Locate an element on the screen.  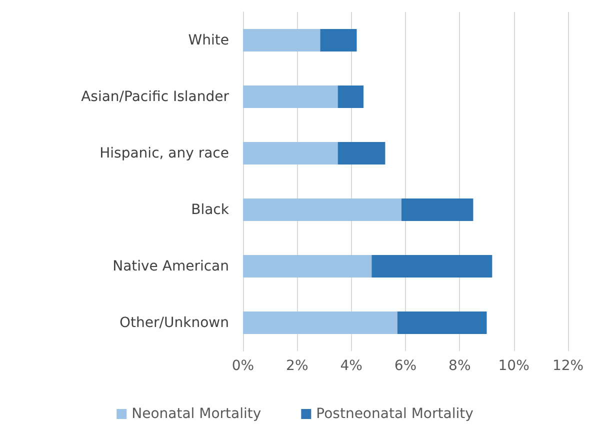
y-tick-label: Asian/Pacific Islander is located at coordinates (155, 96).